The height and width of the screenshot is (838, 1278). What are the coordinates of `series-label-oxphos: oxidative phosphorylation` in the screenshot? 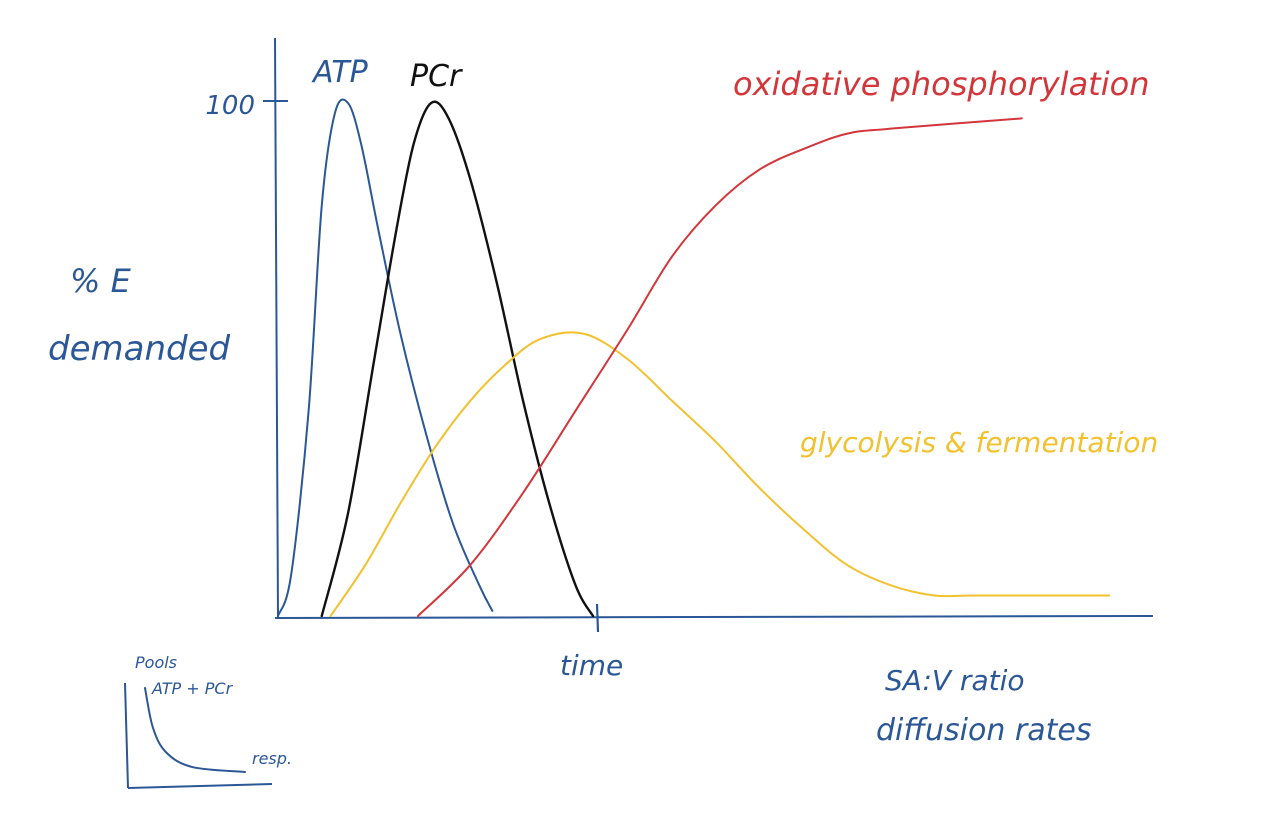 It's located at (941, 84).